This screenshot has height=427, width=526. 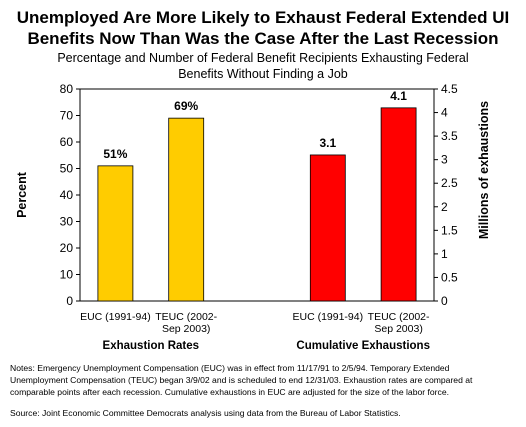 I want to click on chart-subtitle-line-2: Benefits Without Finding a Job, so click(x=263, y=74).